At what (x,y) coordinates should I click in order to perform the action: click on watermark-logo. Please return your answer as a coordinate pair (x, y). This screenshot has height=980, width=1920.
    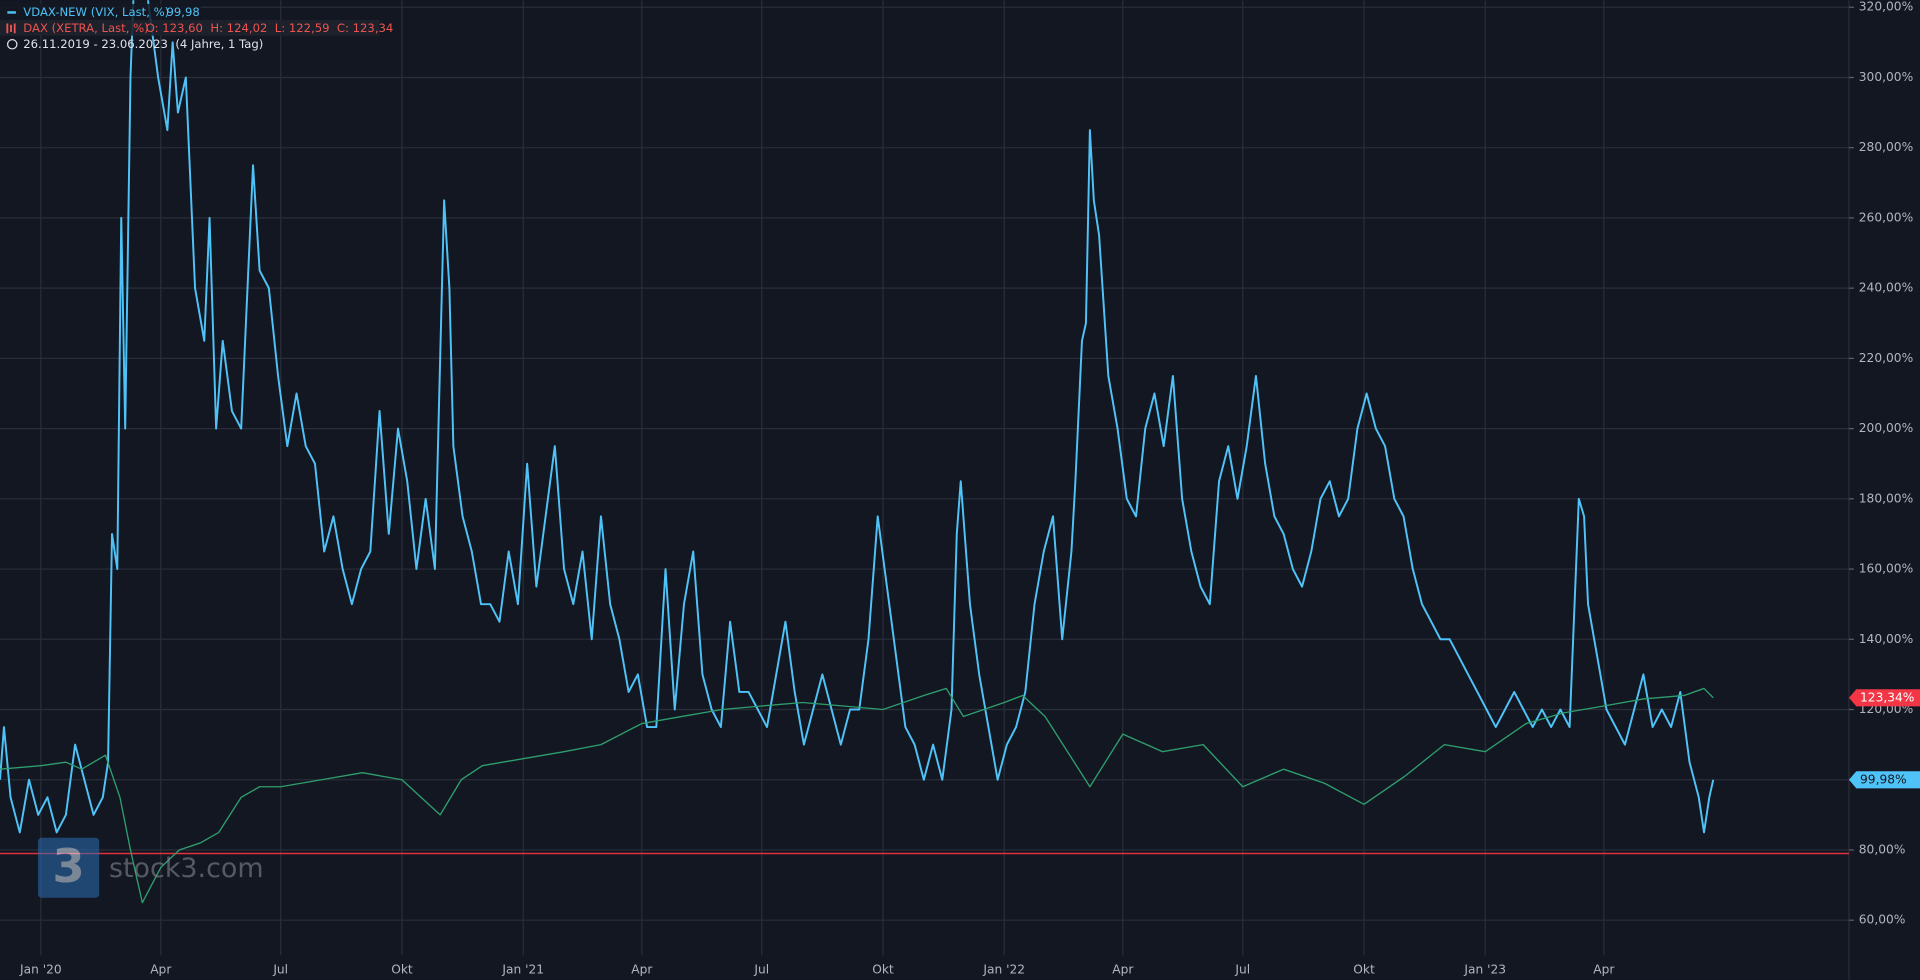
    Looking at the image, I should click on (68, 867).